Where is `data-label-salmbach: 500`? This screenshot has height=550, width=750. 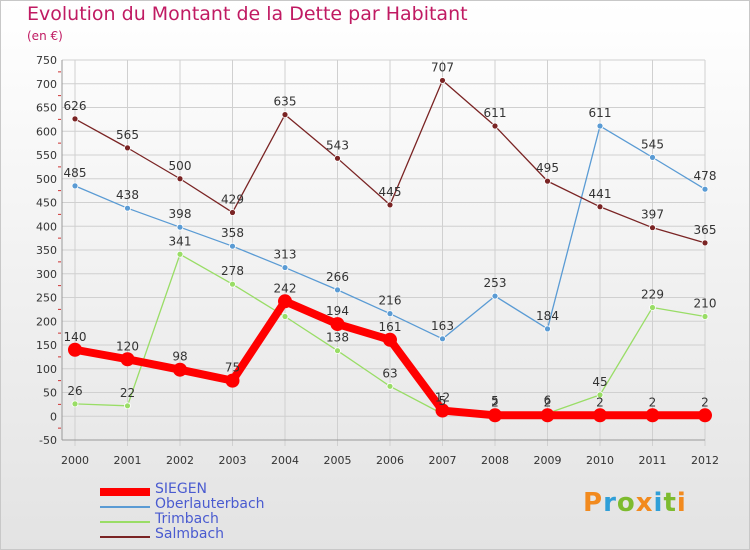
data-label-salmbach: 500 is located at coordinates (180, 166).